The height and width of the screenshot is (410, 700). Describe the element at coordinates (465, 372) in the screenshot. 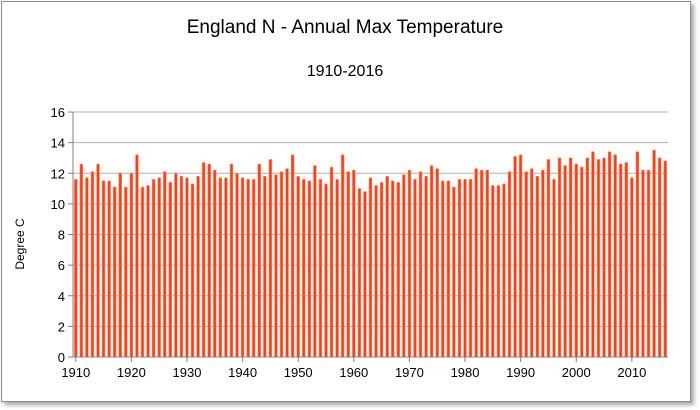

I see `x-tick-label: 1980` at that location.